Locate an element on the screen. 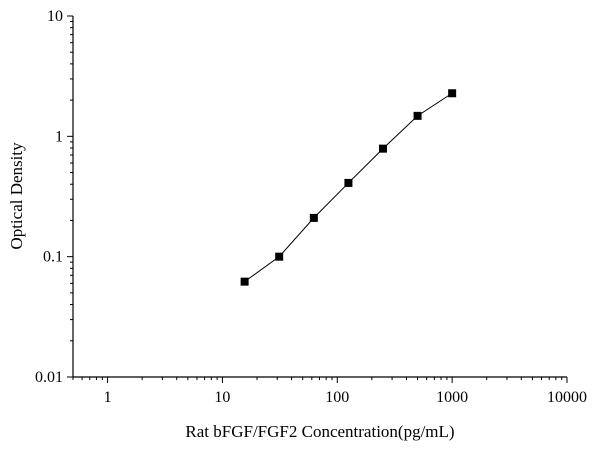  y-tick-label: 0.1 is located at coordinates (53, 257).